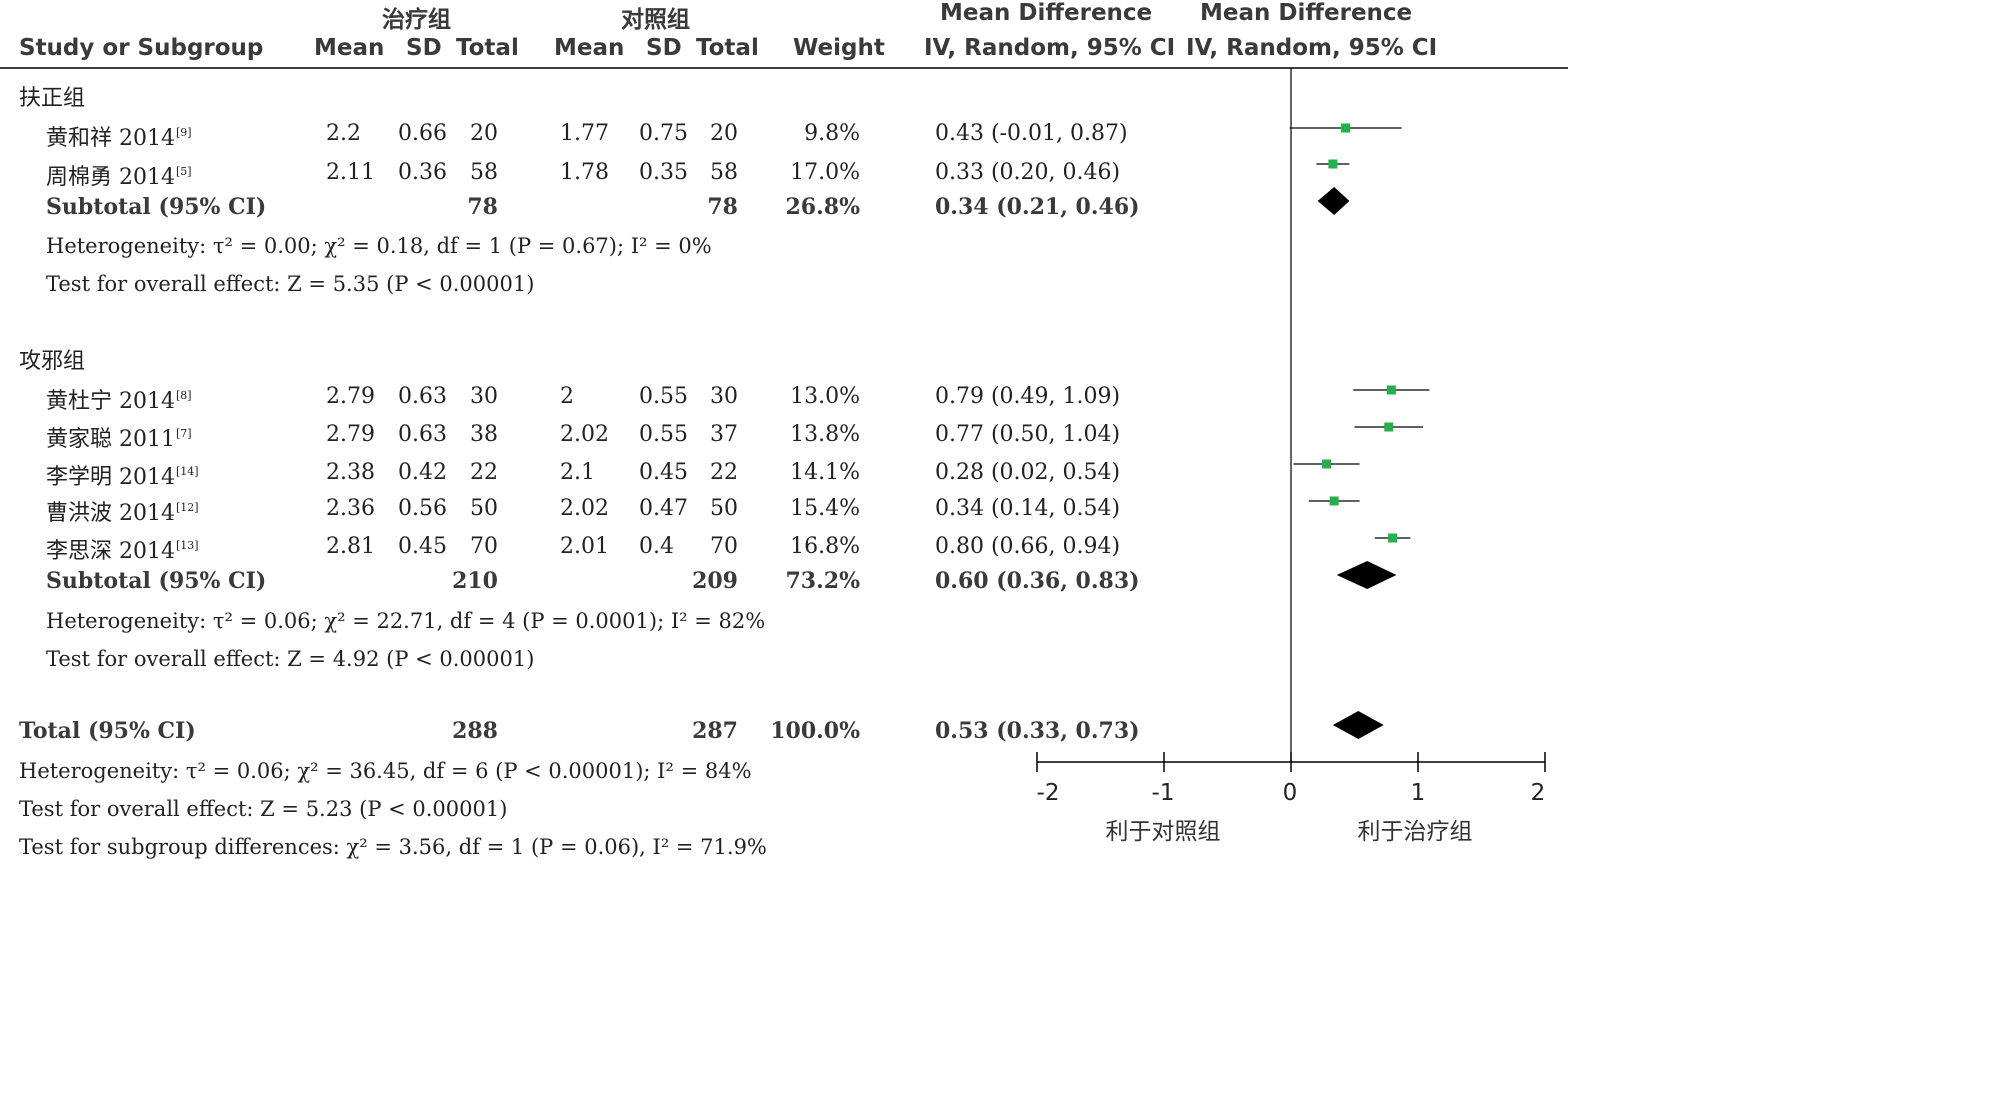 The height and width of the screenshot is (1106, 2008). What do you see at coordinates (715, 731) in the screenshot?
I see `ctrl-total: 287` at bounding box center [715, 731].